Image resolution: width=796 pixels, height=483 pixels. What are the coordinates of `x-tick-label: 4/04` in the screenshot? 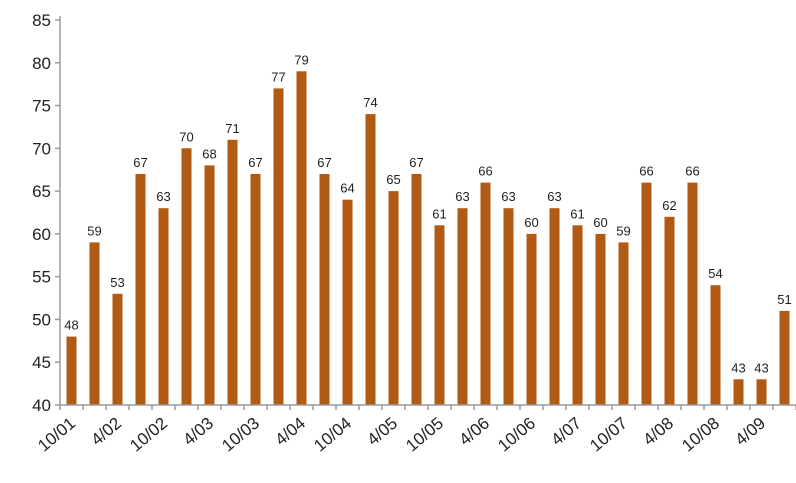 It's located at (291, 432).